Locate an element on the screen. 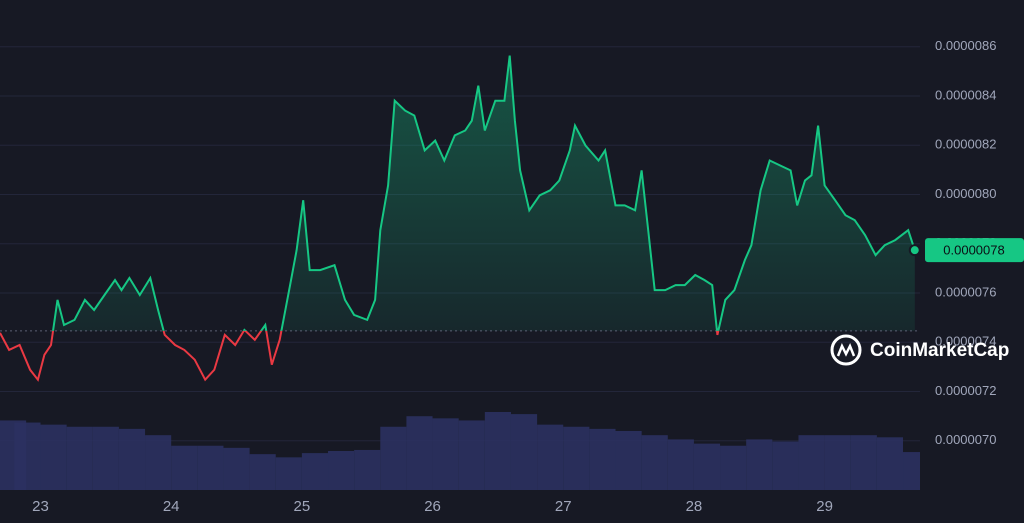  watermark-logo-mark is located at coordinates (846, 349).